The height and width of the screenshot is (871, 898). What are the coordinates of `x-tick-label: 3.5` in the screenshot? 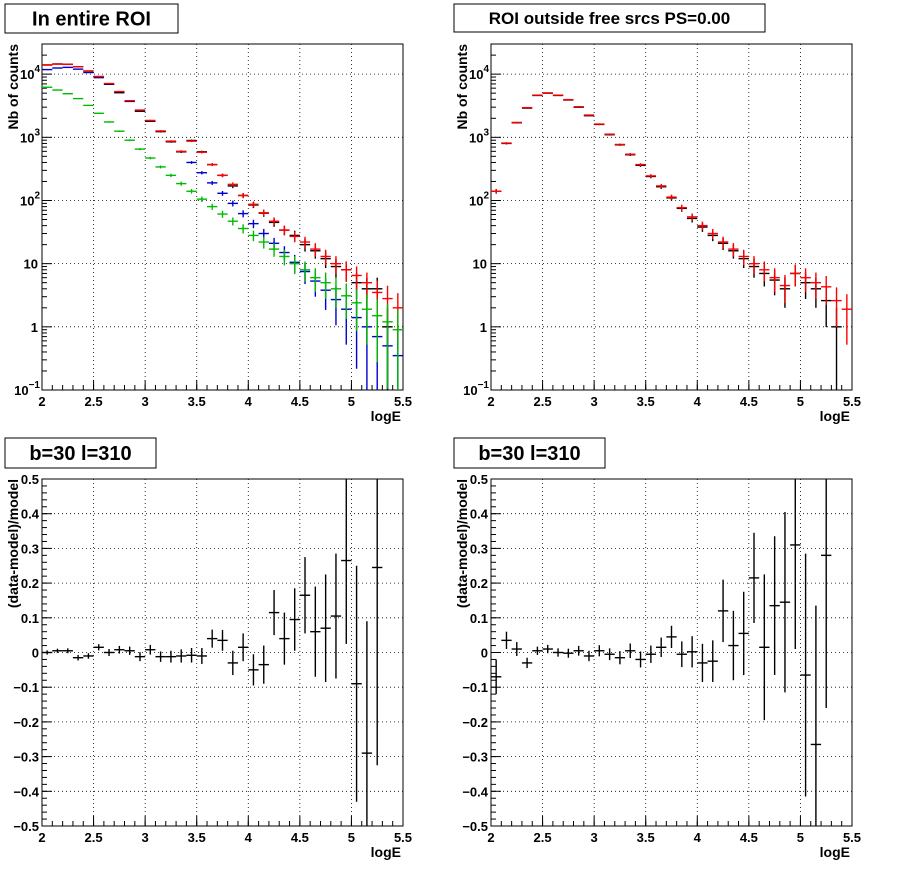 It's located at (646, 837).